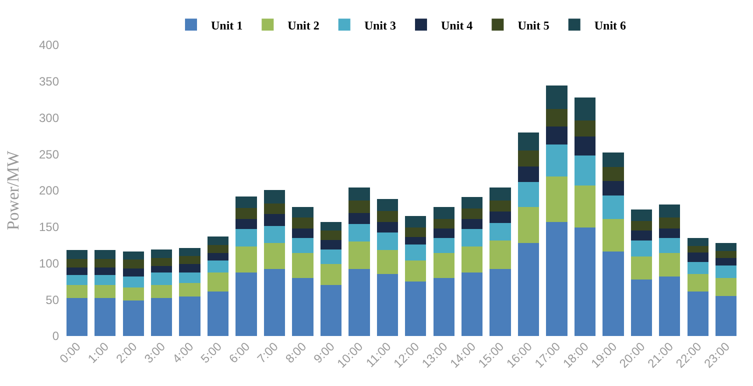 The width and height of the screenshot is (753, 386). What do you see at coordinates (13, 190) in the screenshot?
I see `y-axis-title: Power/MW` at bounding box center [13, 190].